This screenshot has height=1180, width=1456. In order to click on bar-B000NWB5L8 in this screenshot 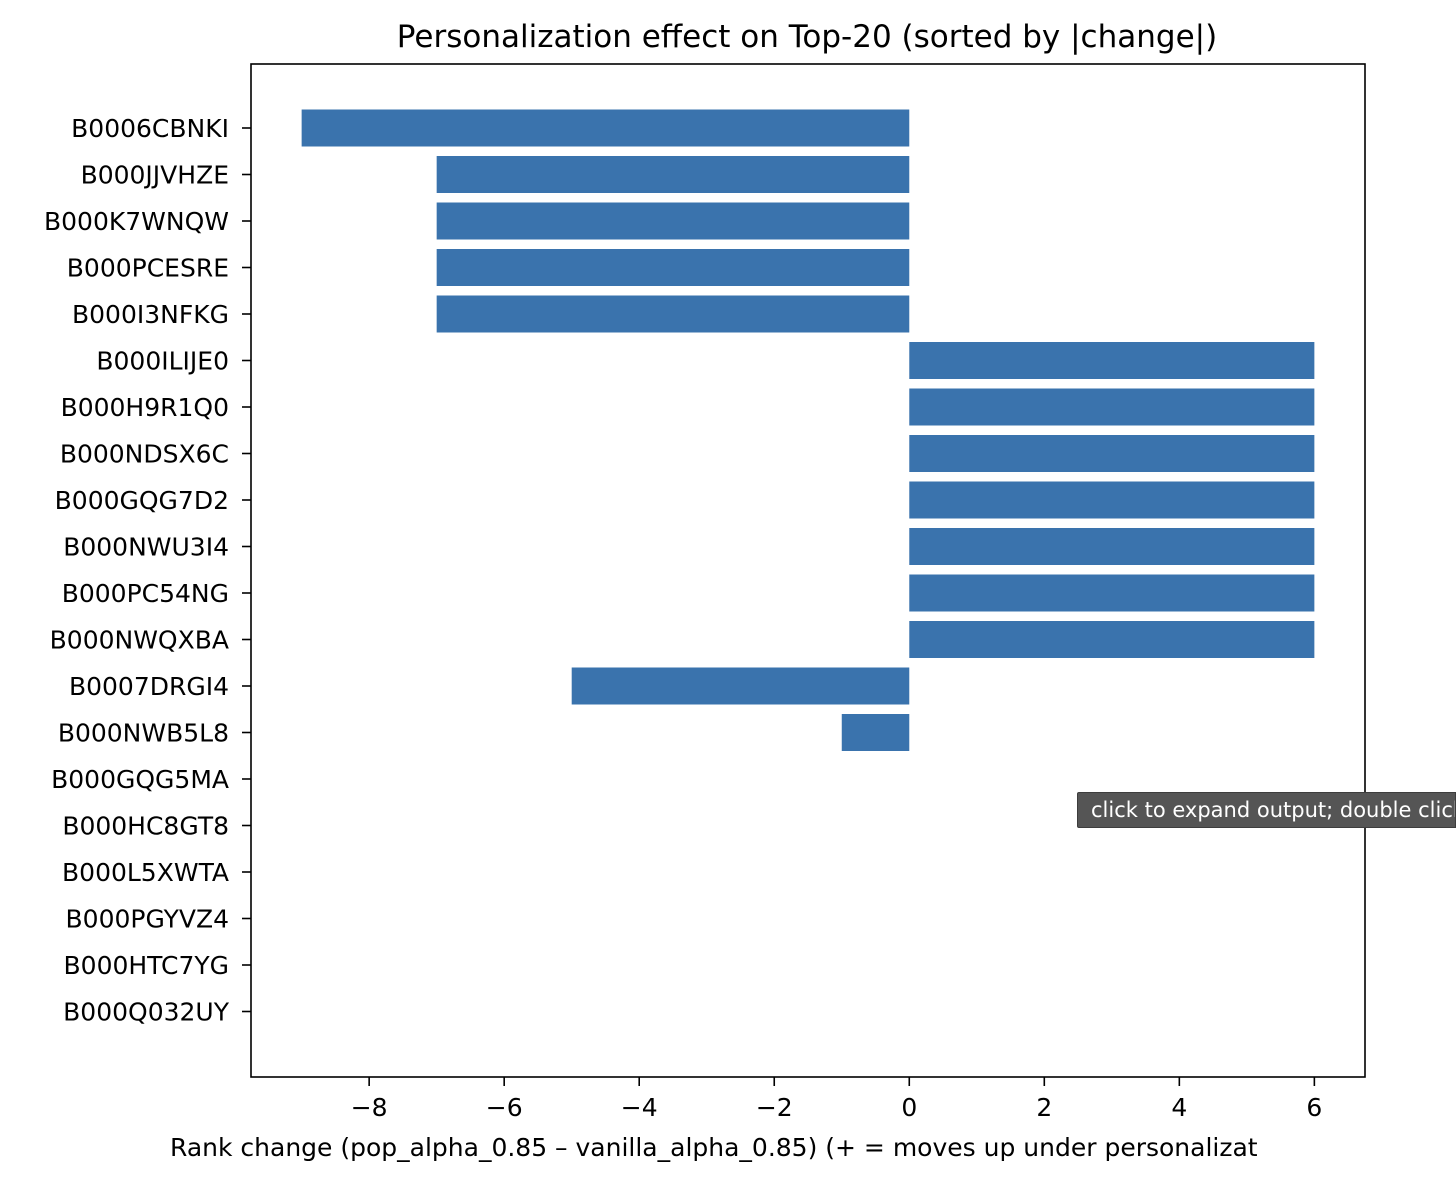, I will do `click(875, 732)`.